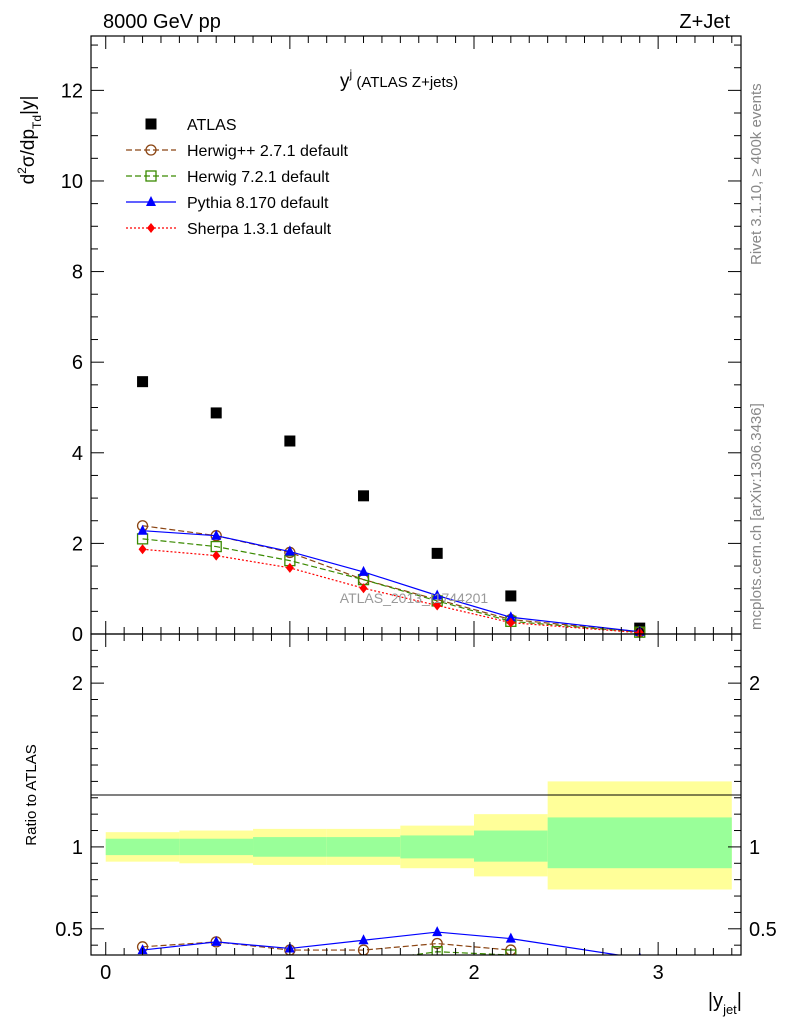 This screenshot has height=1024, width=786. What do you see at coordinates (389, 946) in the screenshot?
I see `ratio-series-group` at bounding box center [389, 946].